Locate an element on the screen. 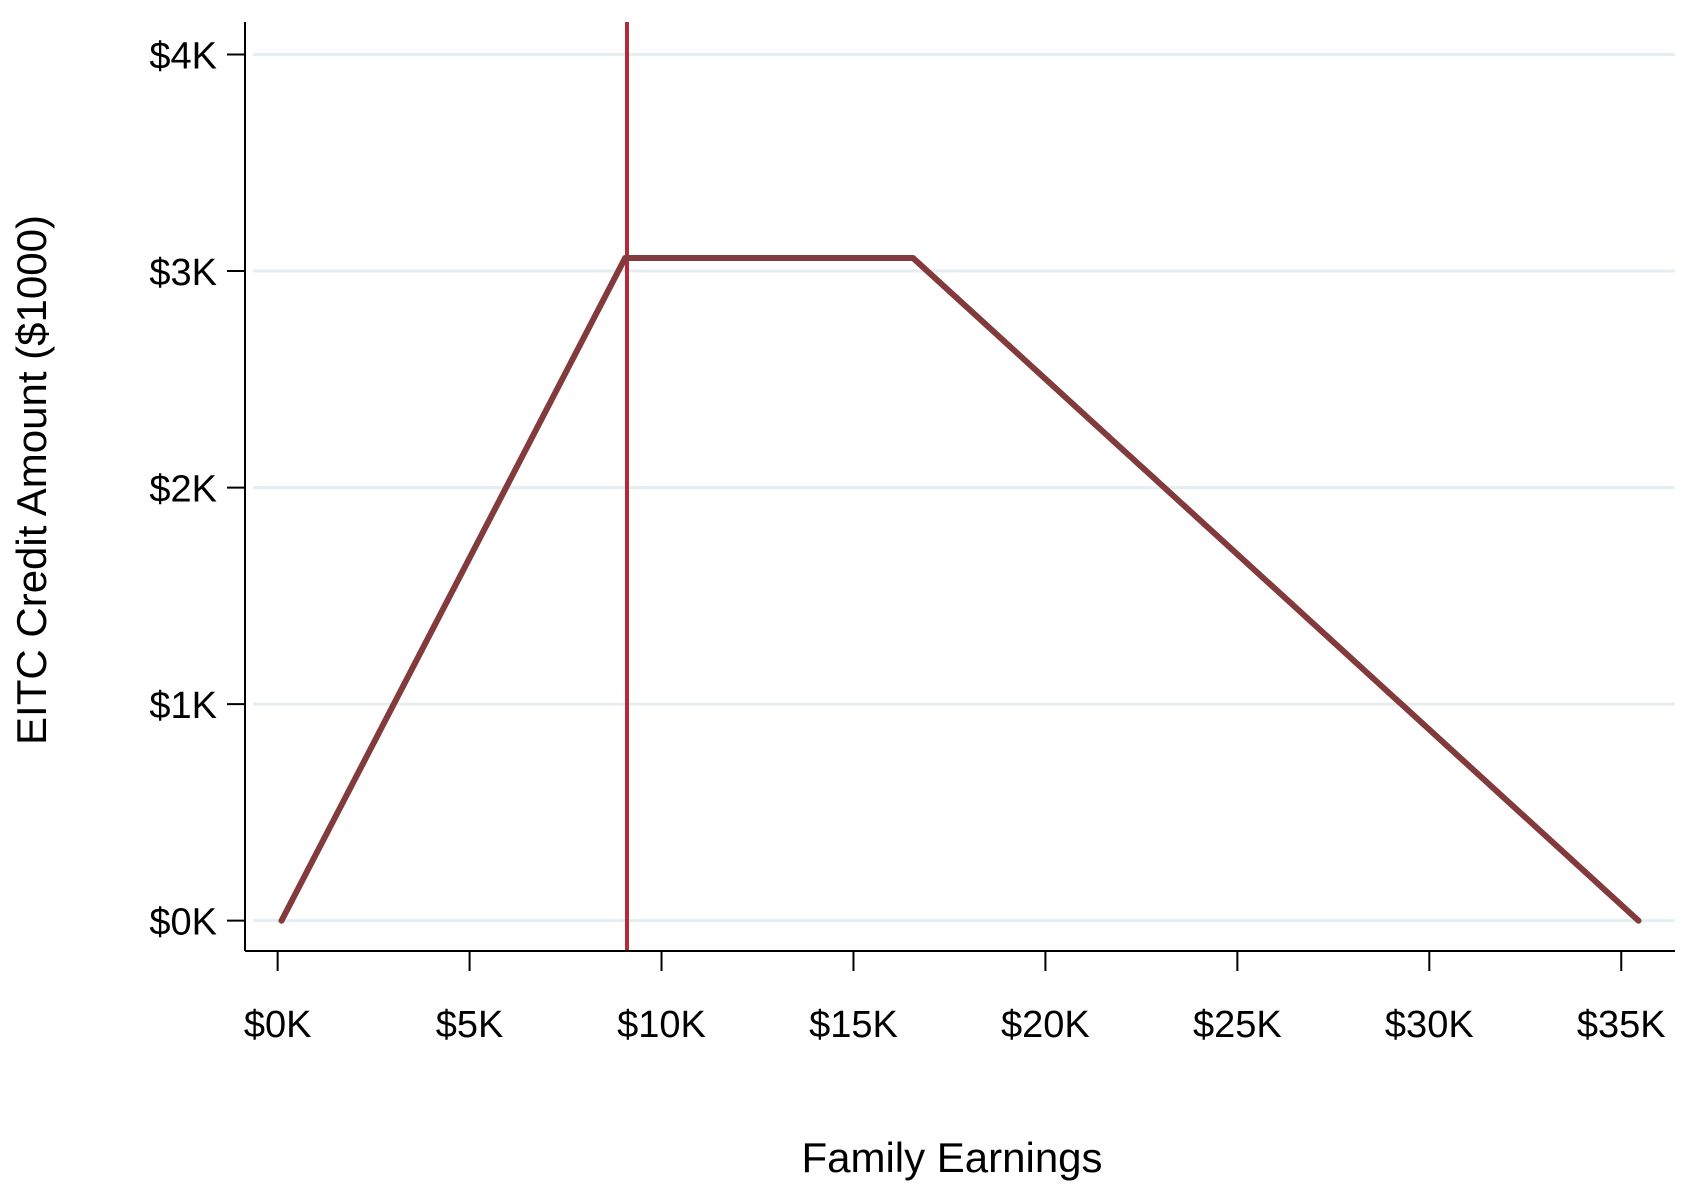 The image size is (1686, 1186). x-tick-label: $20K is located at coordinates (1045, 1025).